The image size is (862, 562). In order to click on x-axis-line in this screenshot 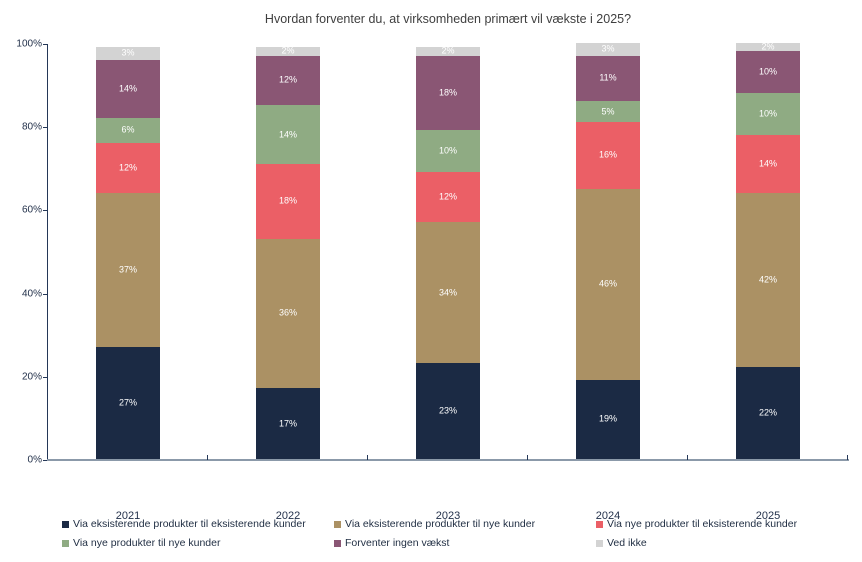, I will do `click(448, 460)`.